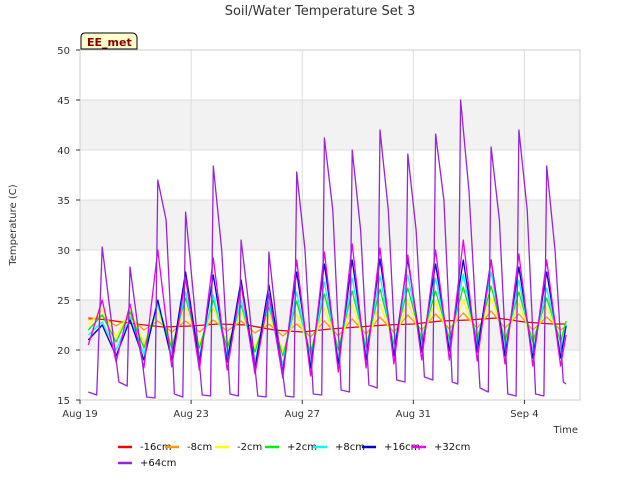 The height and width of the screenshot is (480, 640). Describe the element at coordinates (302, 447) in the screenshot. I see `legend-label: +2cm` at that location.